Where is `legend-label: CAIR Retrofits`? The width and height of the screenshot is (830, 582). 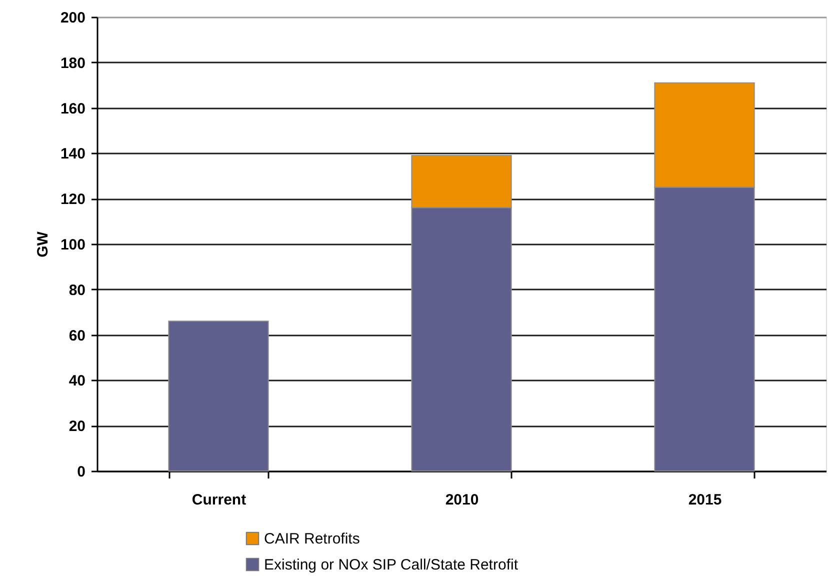
legend-label: CAIR Retrofits is located at coordinates (312, 539).